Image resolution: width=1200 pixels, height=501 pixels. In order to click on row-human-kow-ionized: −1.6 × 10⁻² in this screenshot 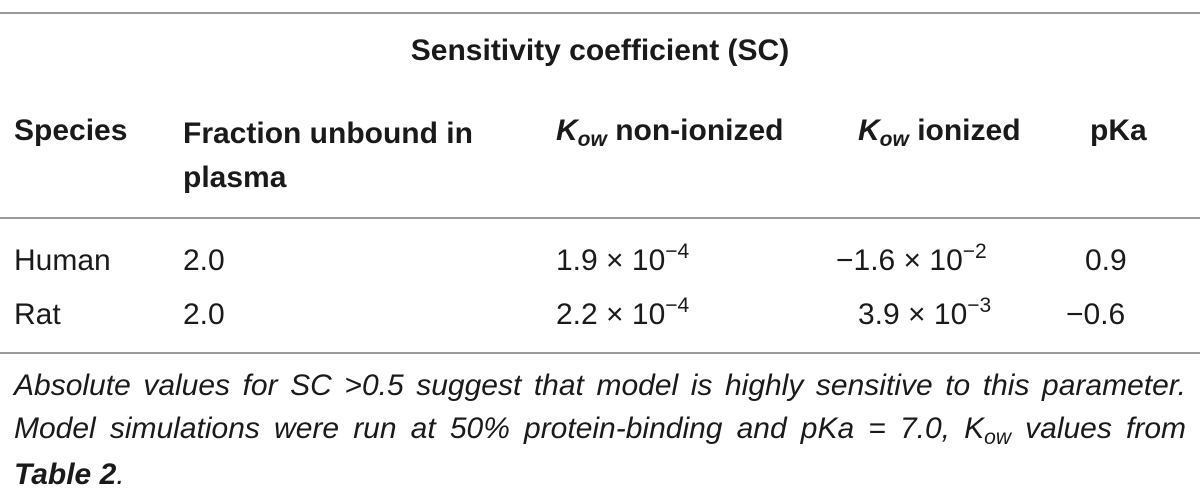, I will do `click(911, 259)`.